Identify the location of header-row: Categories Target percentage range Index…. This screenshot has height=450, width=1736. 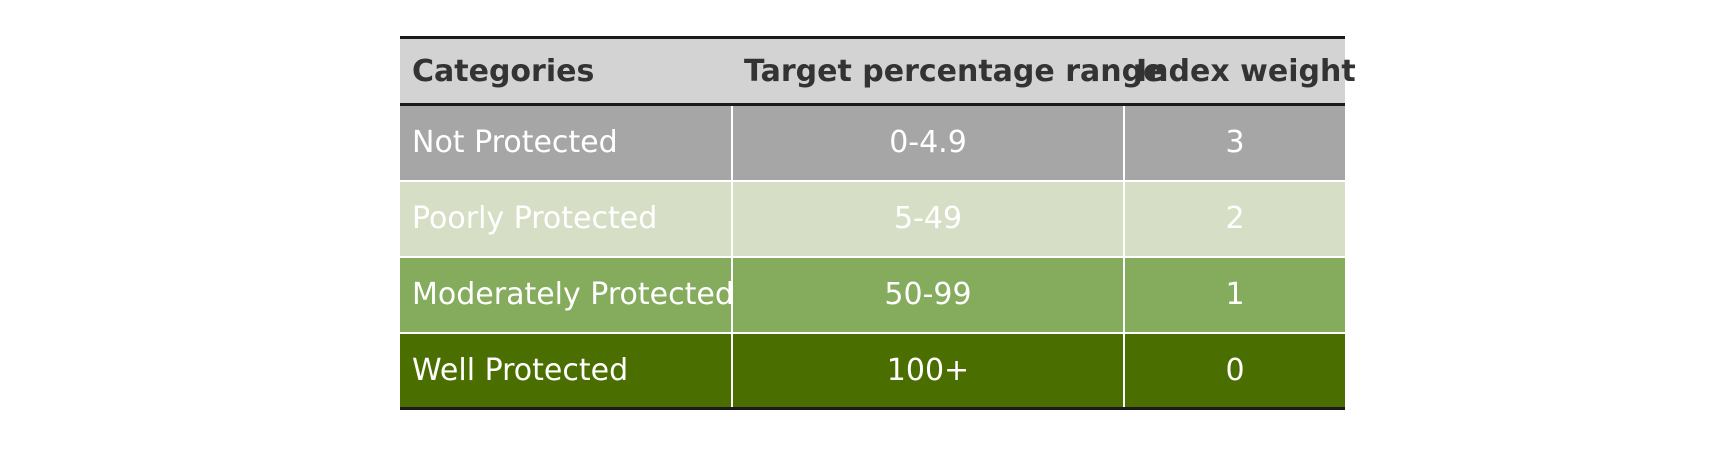
(878, 71).